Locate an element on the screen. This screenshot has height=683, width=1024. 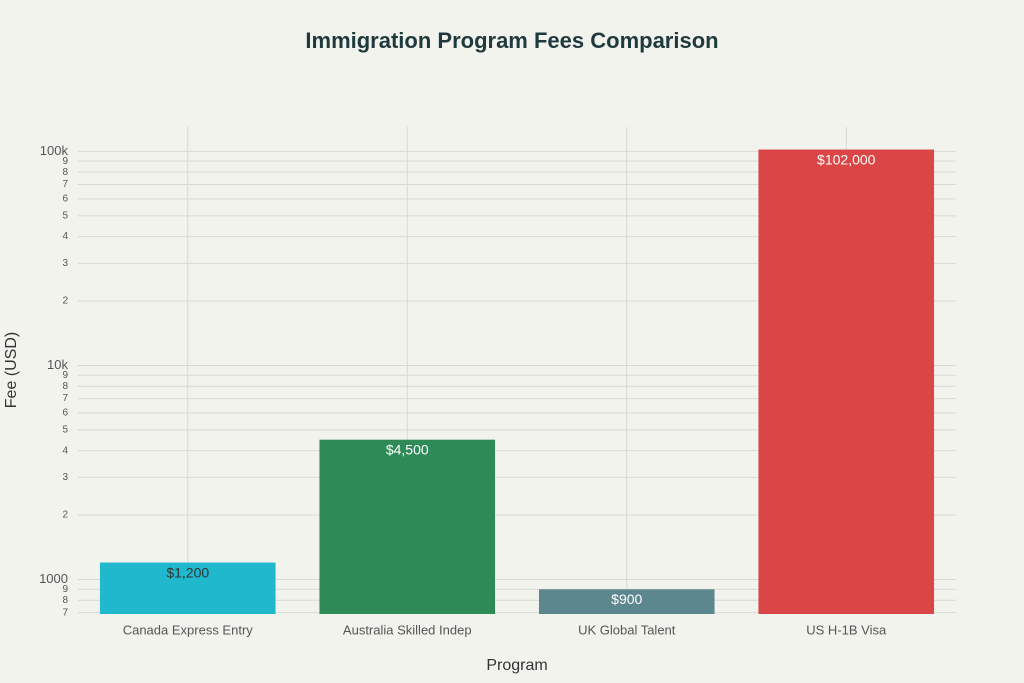
chart-title: Immigration Program Fees Comparison is located at coordinates (511, 40).